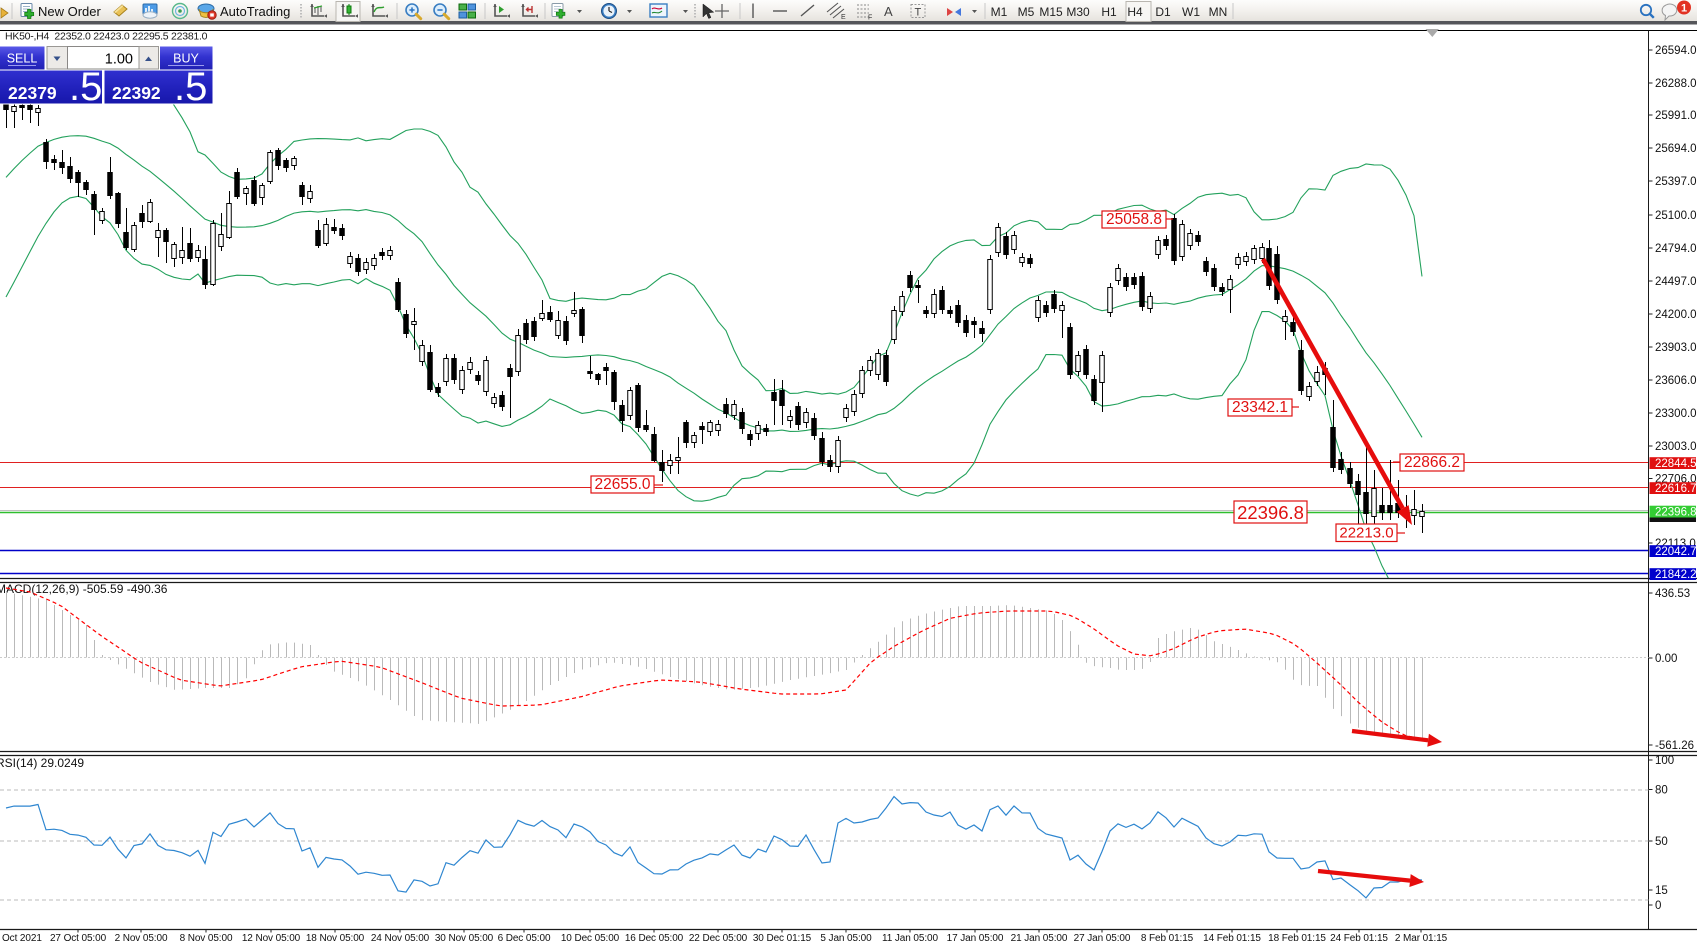 This screenshot has height=947, width=1697. I want to click on svg-text: E, so click(843, 17).